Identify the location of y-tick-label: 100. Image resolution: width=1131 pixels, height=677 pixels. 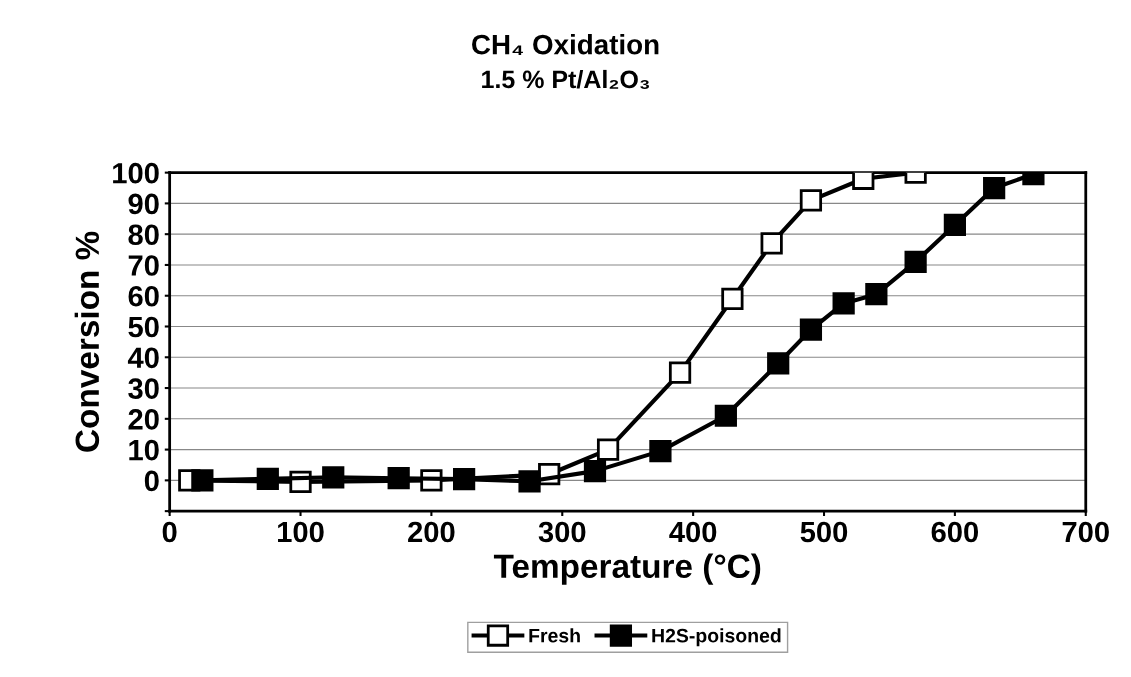
(136, 173).